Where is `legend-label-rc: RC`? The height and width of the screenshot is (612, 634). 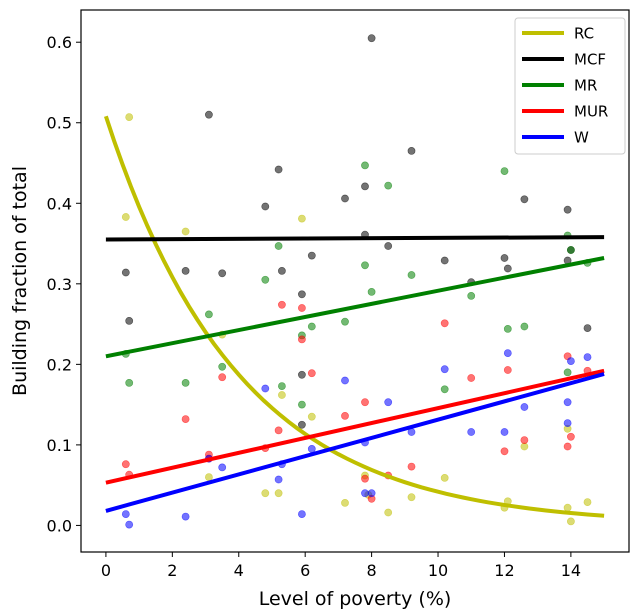
legend-label-rc: RC is located at coordinates (584, 34).